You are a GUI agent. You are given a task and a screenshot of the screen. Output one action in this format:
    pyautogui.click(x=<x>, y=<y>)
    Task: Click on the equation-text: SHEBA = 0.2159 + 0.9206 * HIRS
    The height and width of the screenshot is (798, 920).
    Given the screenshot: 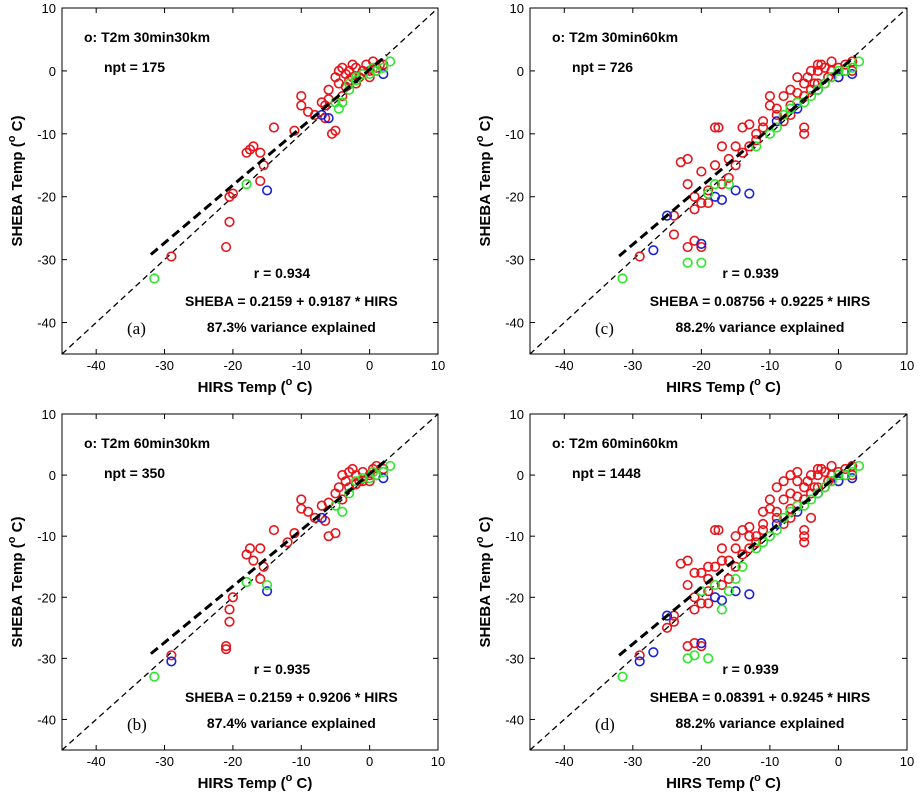 What is the action you would take?
    pyautogui.click(x=291, y=697)
    